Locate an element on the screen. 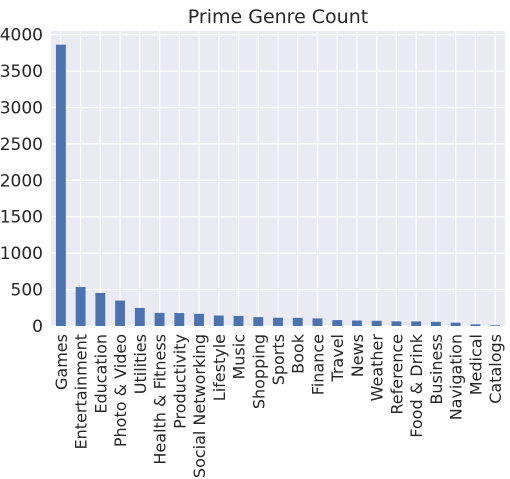 This screenshot has height=479, width=510. x-tick-label: Sports is located at coordinates (278, 359).